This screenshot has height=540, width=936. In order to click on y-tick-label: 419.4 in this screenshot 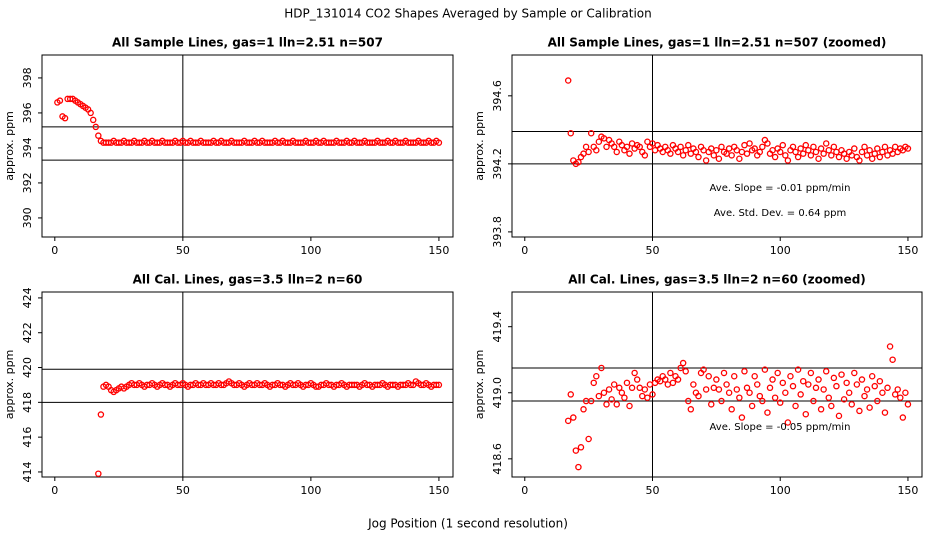, I will do `click(497, 327)`.